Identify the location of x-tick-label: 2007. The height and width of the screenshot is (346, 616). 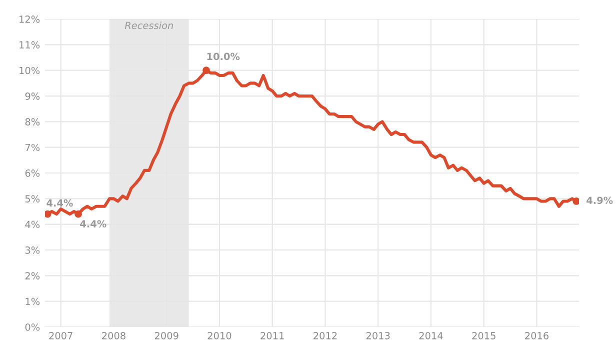
(60, 336).